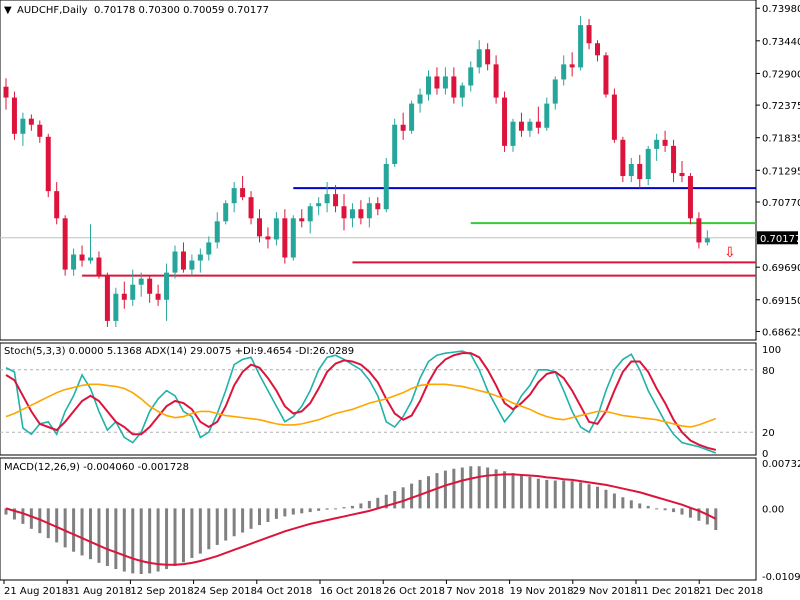 The width and height of the screenshot is (800, 600). What do you see at coordinates (96, 467) in the screenshot?
I see `macd-label: MACD(12,26,9) -0.004060 -0.001728` at bounding box center [96, 467].